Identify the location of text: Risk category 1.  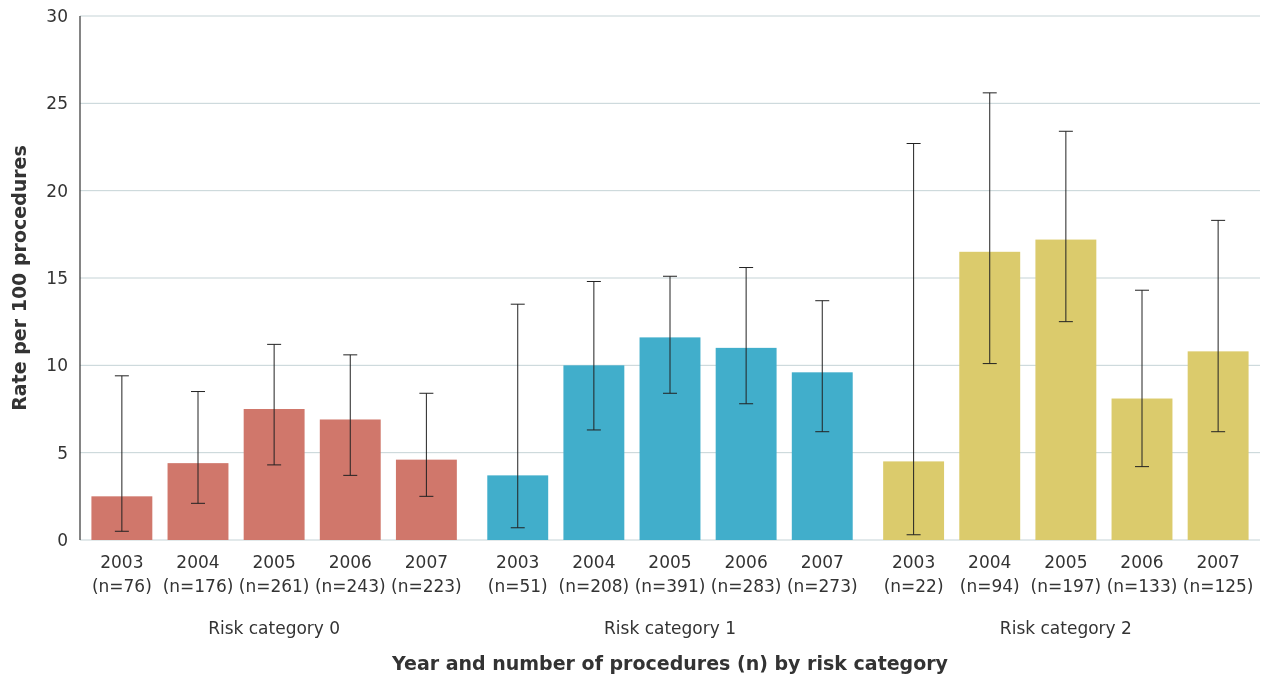
(670, 628).